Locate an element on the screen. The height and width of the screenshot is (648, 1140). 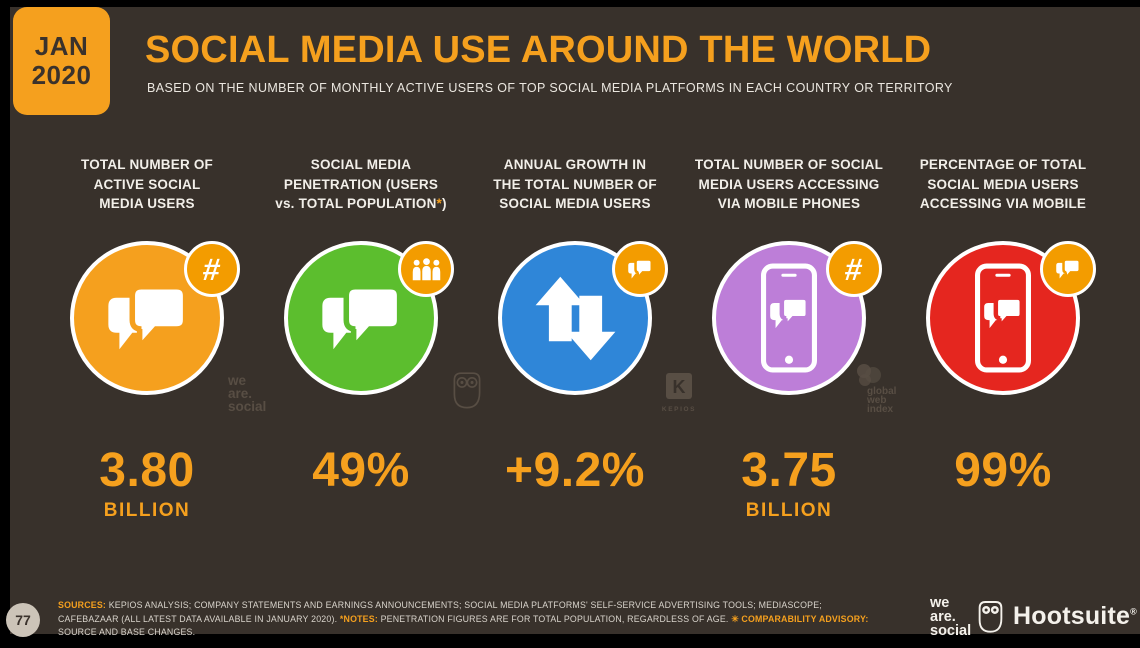
people-icon is located at coordinates (426, 269).